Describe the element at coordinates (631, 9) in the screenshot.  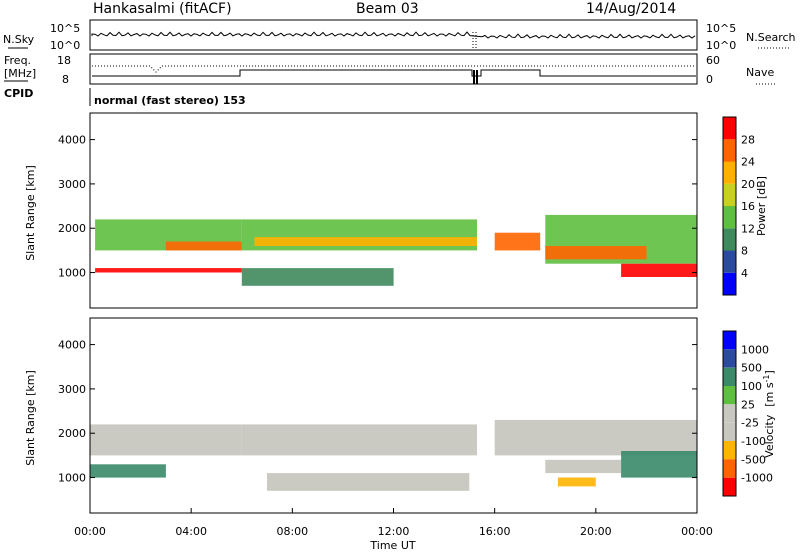
I see `date-label: 14/Aug/2014` at that location.